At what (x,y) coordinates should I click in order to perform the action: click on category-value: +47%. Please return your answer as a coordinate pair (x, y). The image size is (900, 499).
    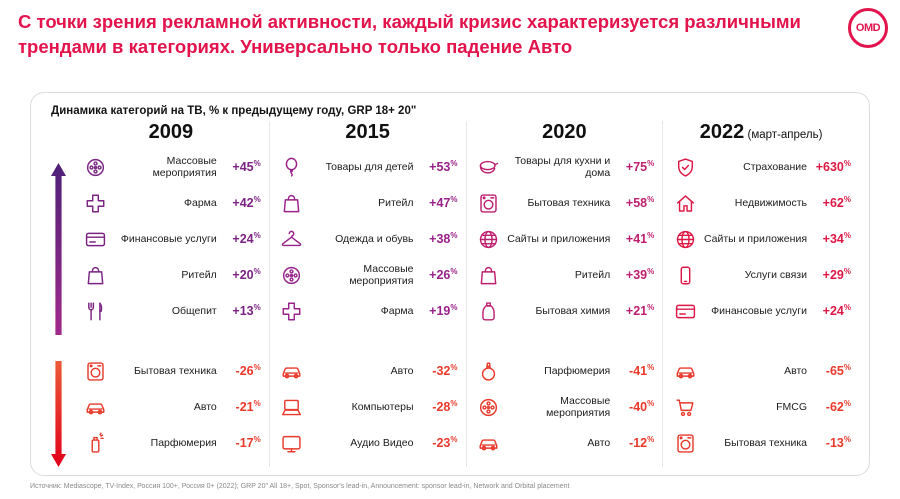
    Looking at the image, I should click on (443, 203).